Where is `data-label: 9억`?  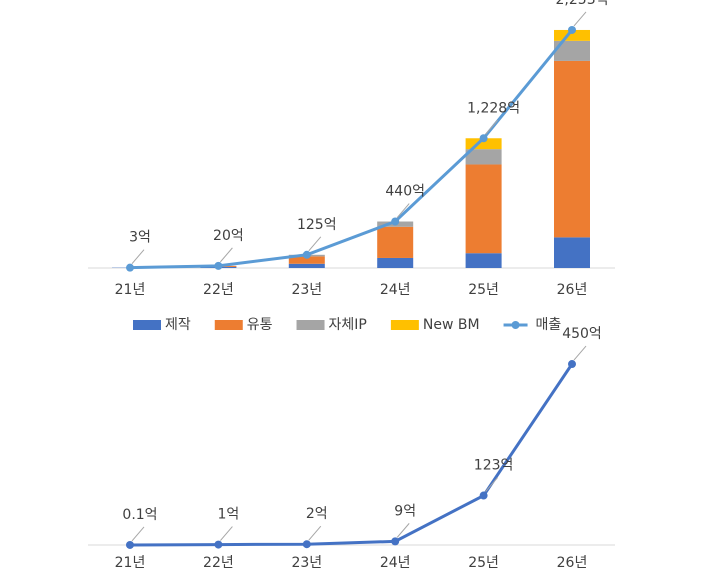 data-label: 9억 is located at coordinates (405, 511).